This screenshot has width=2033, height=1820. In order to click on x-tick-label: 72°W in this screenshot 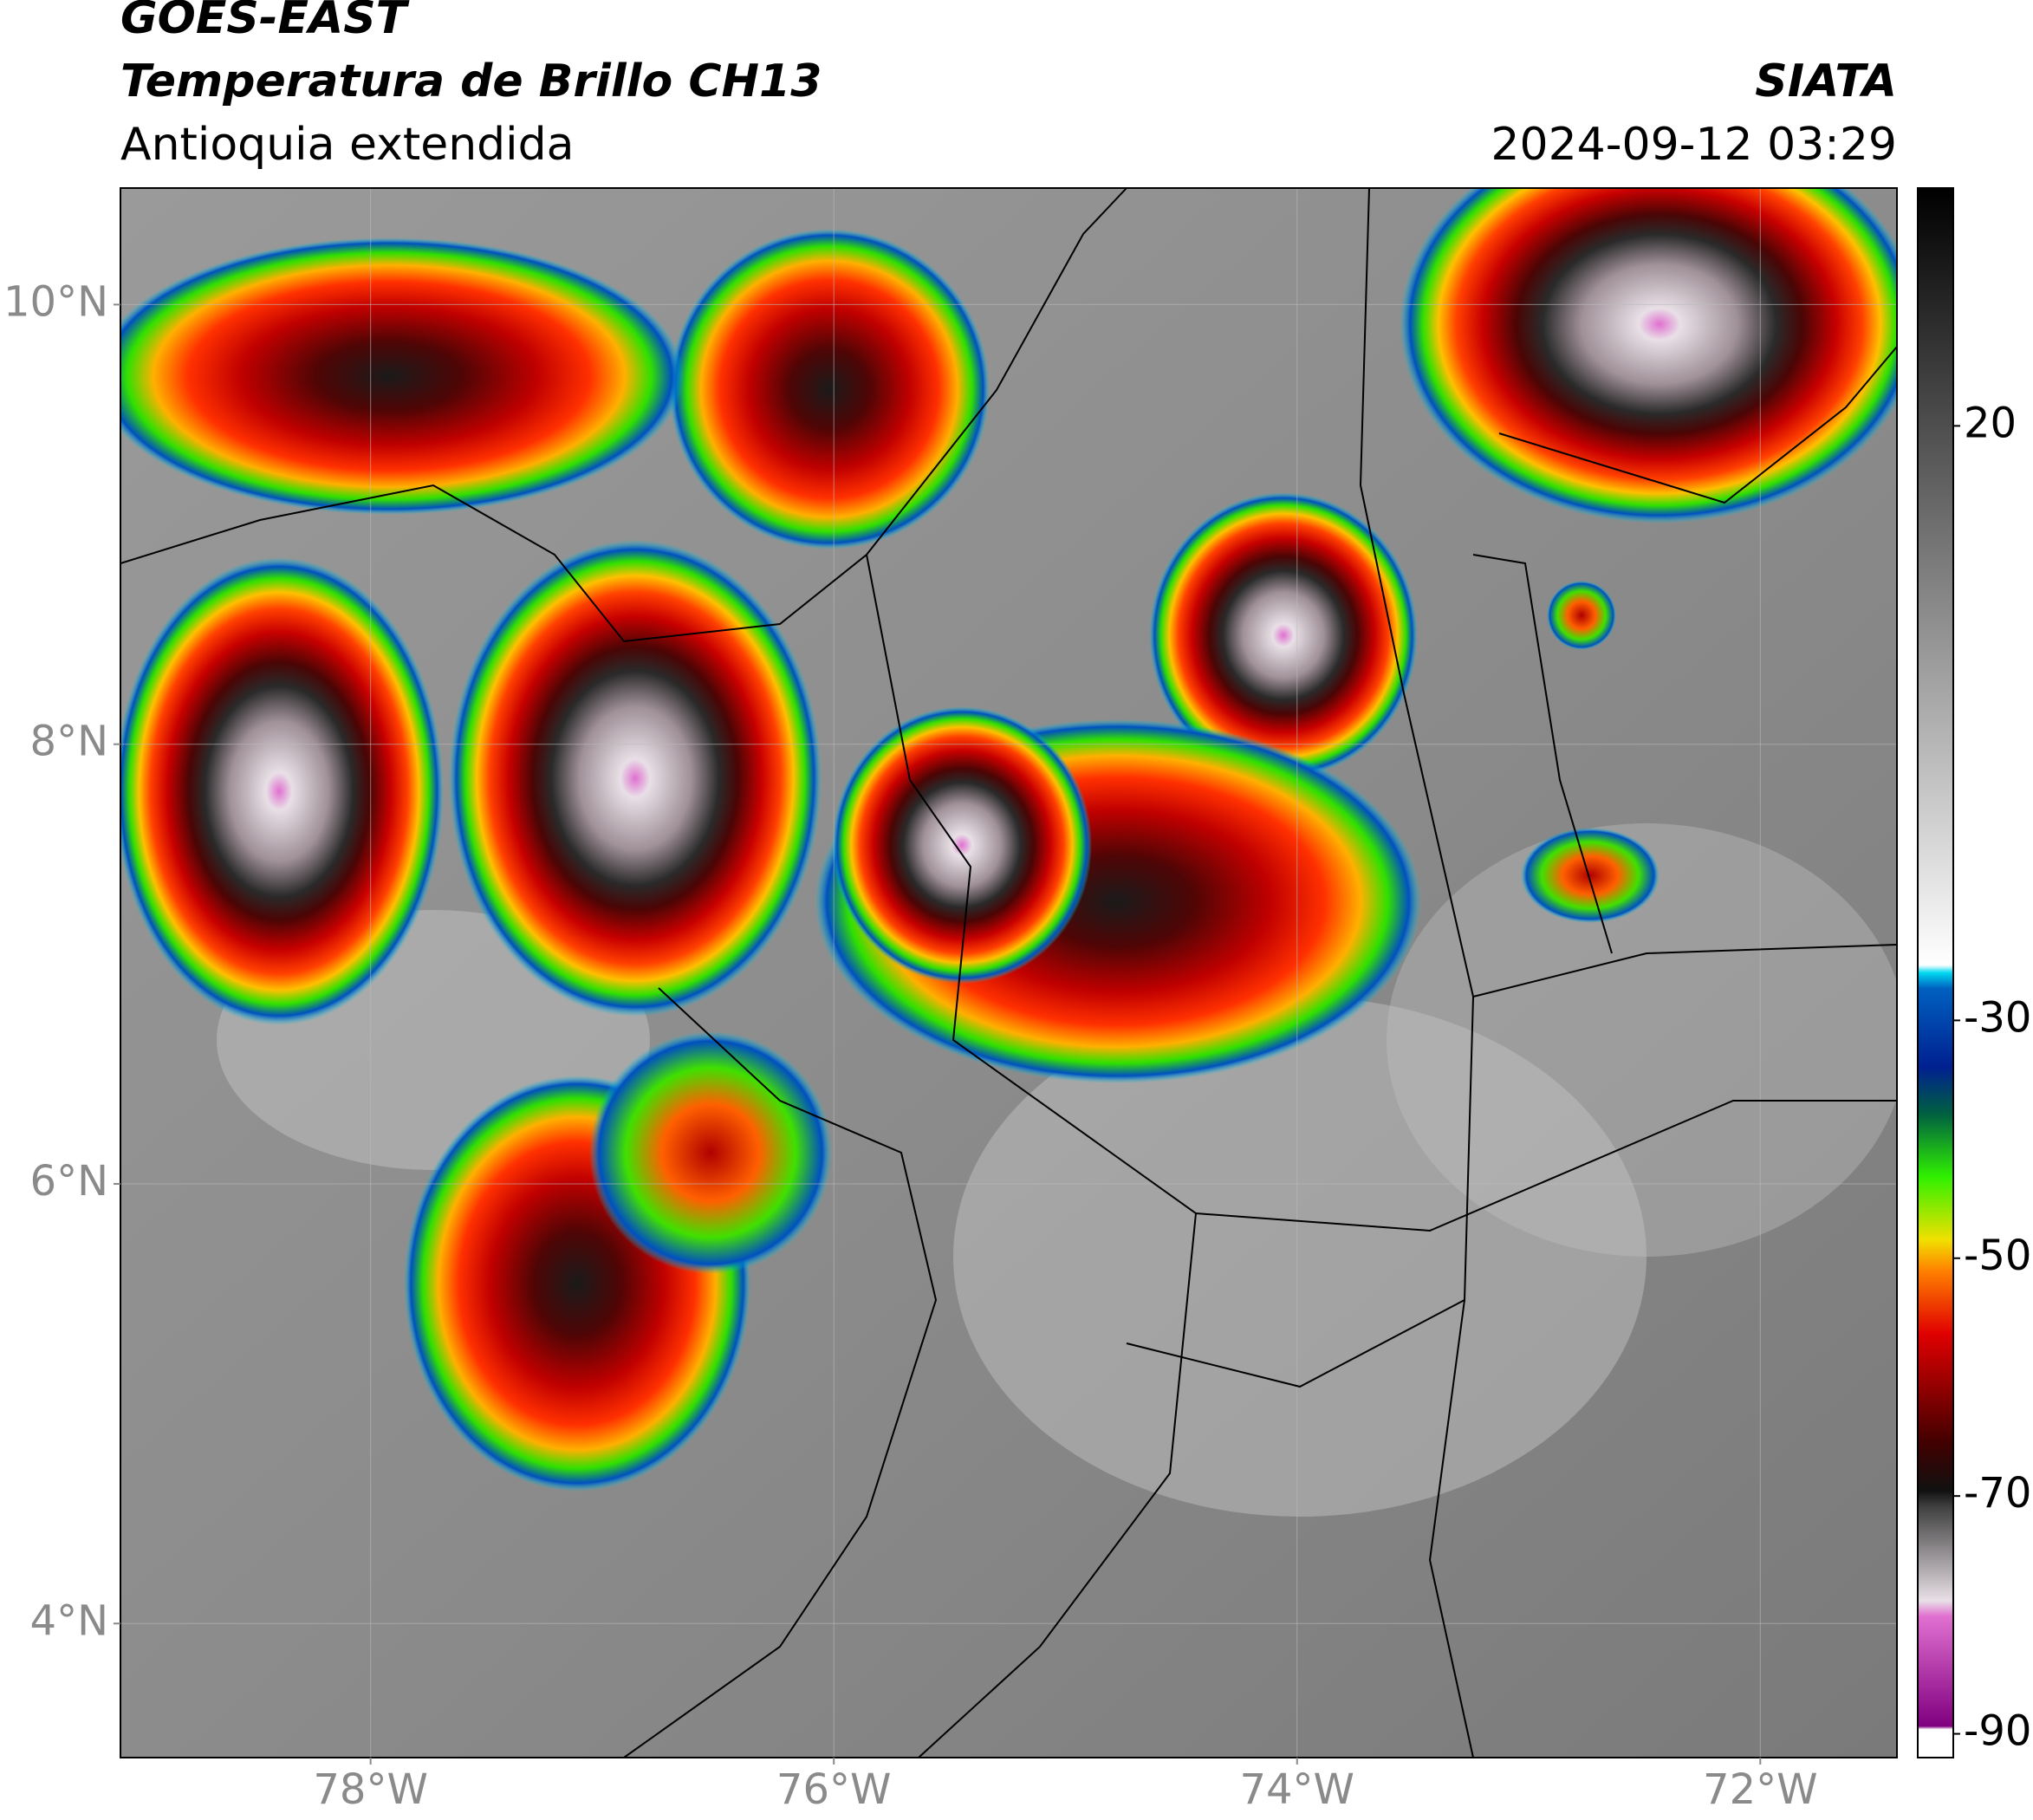, I will do `click(1760, 1789)`.